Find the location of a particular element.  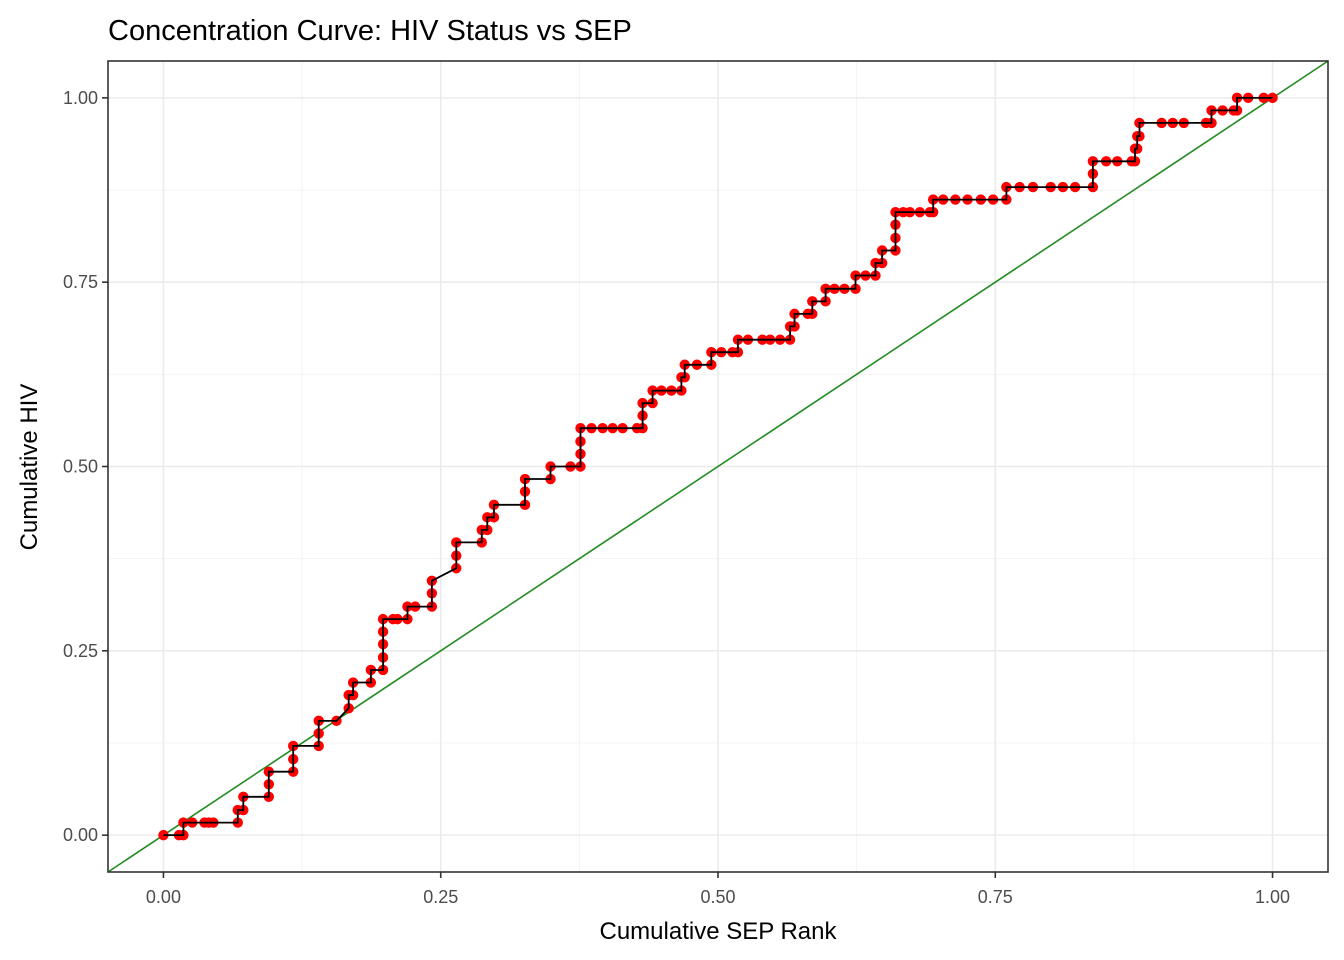

y-tick-label: 1.00 is located at coordinates (80, 98).